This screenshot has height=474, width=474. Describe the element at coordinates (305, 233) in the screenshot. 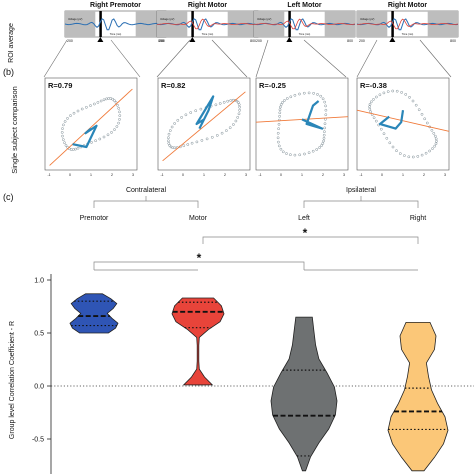

I see `sig-star-upper: *` at that location.